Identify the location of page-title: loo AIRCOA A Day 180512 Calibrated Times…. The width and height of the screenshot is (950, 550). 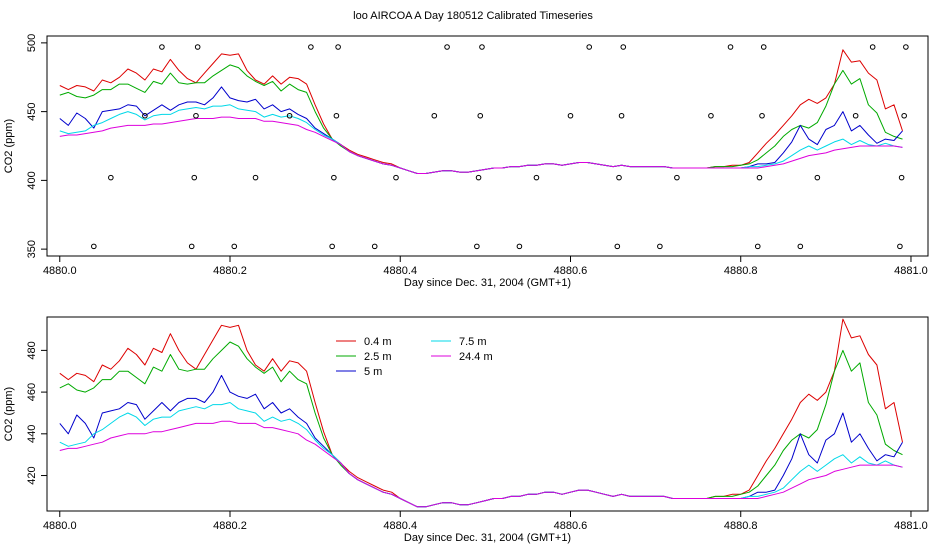
(473, 16).